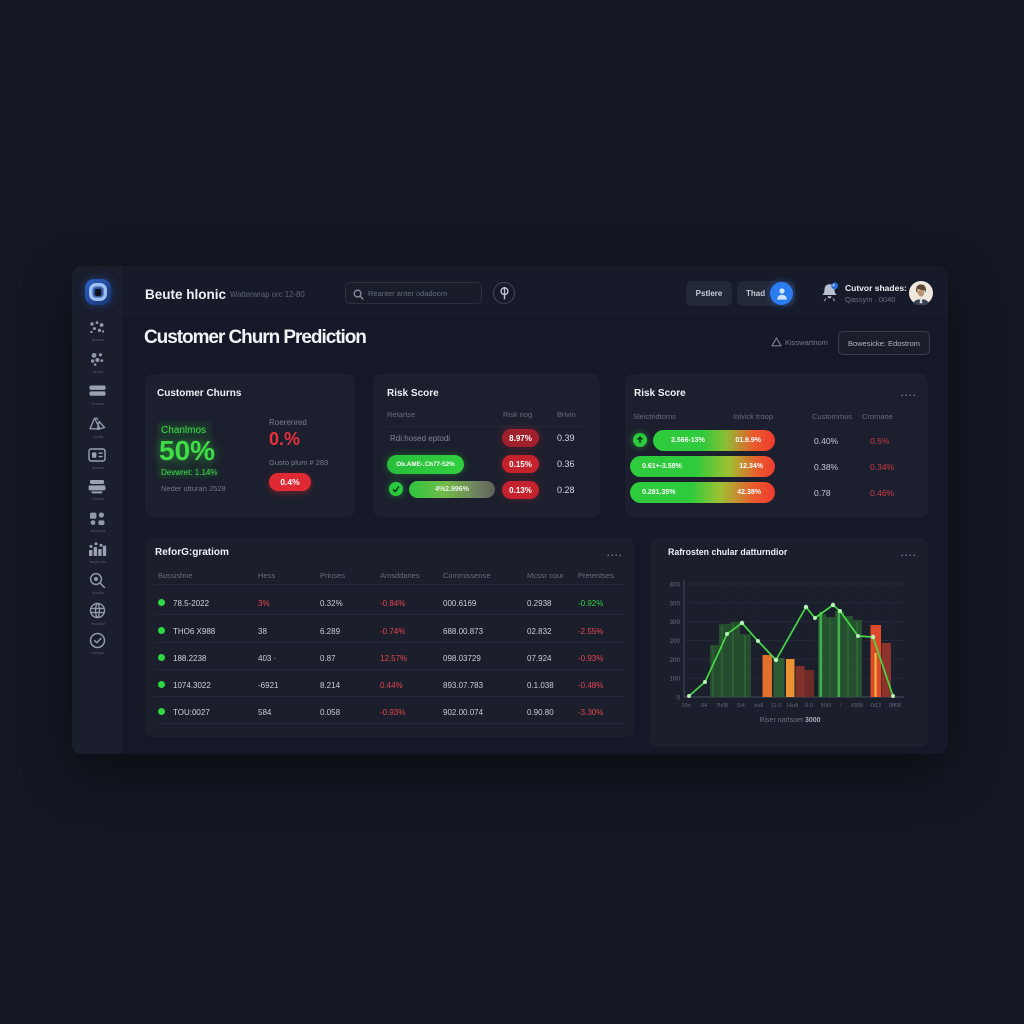  What do you see at coordinates (674, 585) in the screenshot?
I see `svg-text: 400` at bounding box center [674, 585].